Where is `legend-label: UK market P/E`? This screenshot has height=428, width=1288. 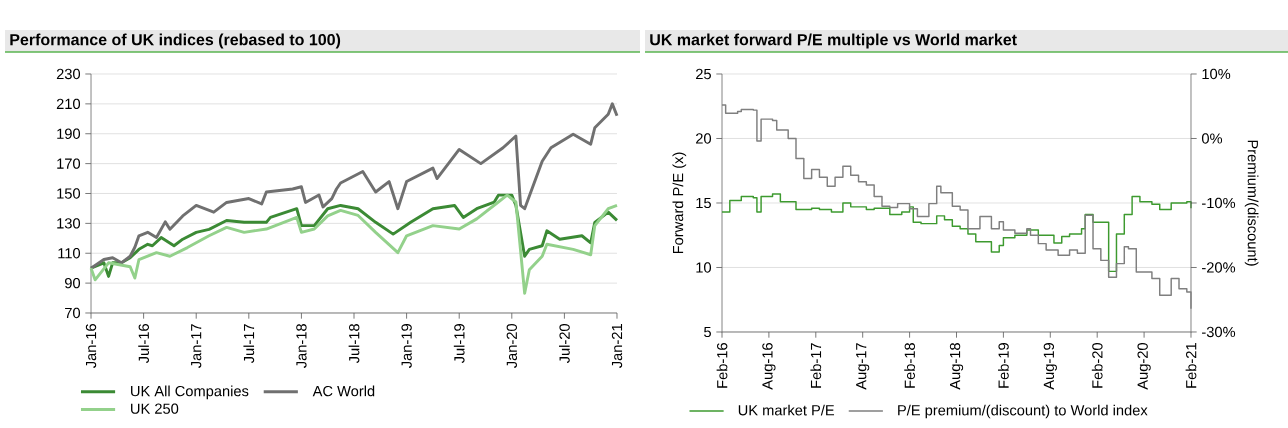
legend-label: UK market P/E is located at coordinates (786, 410).